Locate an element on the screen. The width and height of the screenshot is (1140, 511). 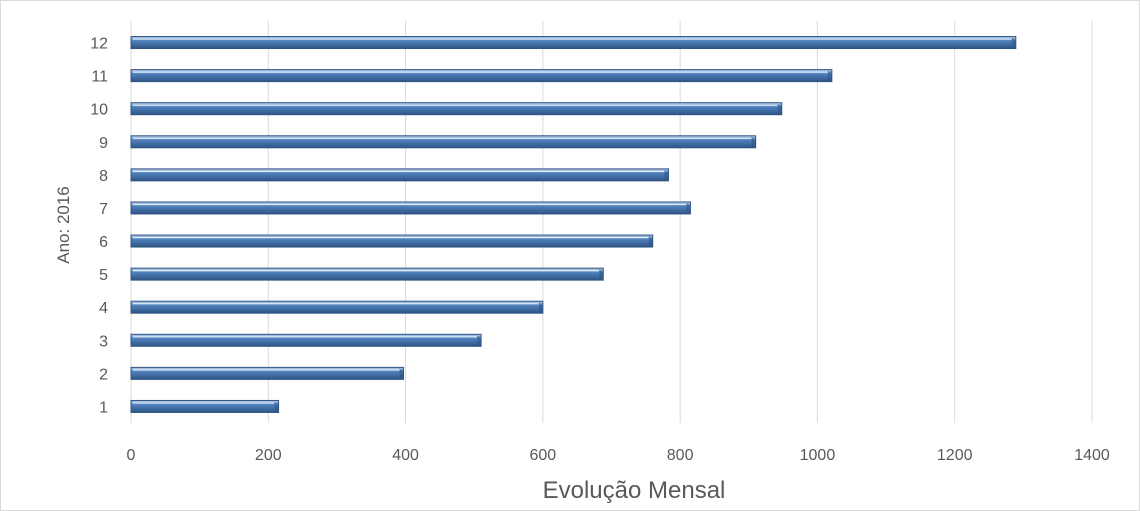
x-tick-label: 800 is located at coordinates (680, 455).